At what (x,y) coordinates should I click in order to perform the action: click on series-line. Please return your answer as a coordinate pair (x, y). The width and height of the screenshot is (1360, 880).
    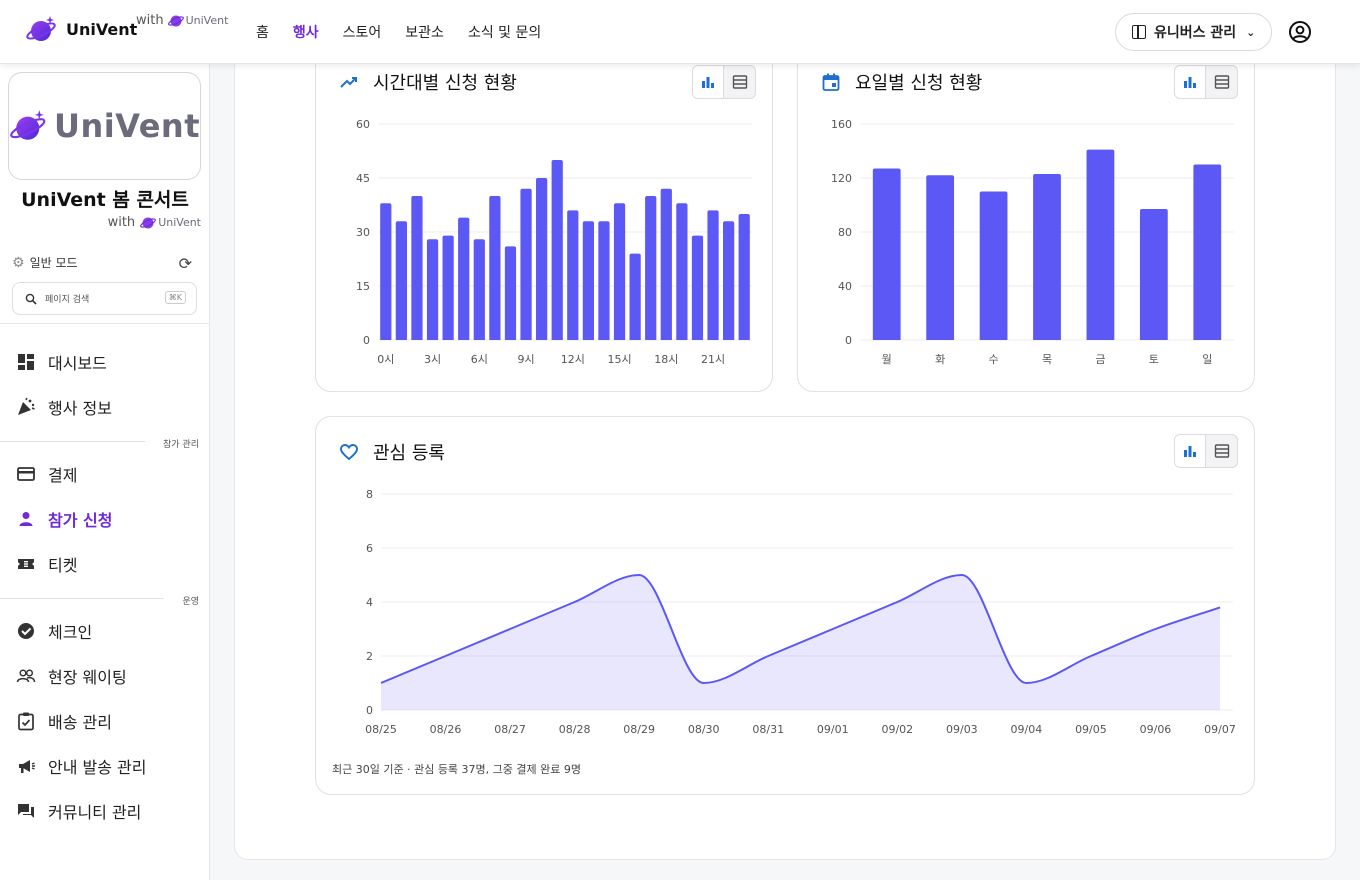
    Looking at the image, I should click on (800, 629).